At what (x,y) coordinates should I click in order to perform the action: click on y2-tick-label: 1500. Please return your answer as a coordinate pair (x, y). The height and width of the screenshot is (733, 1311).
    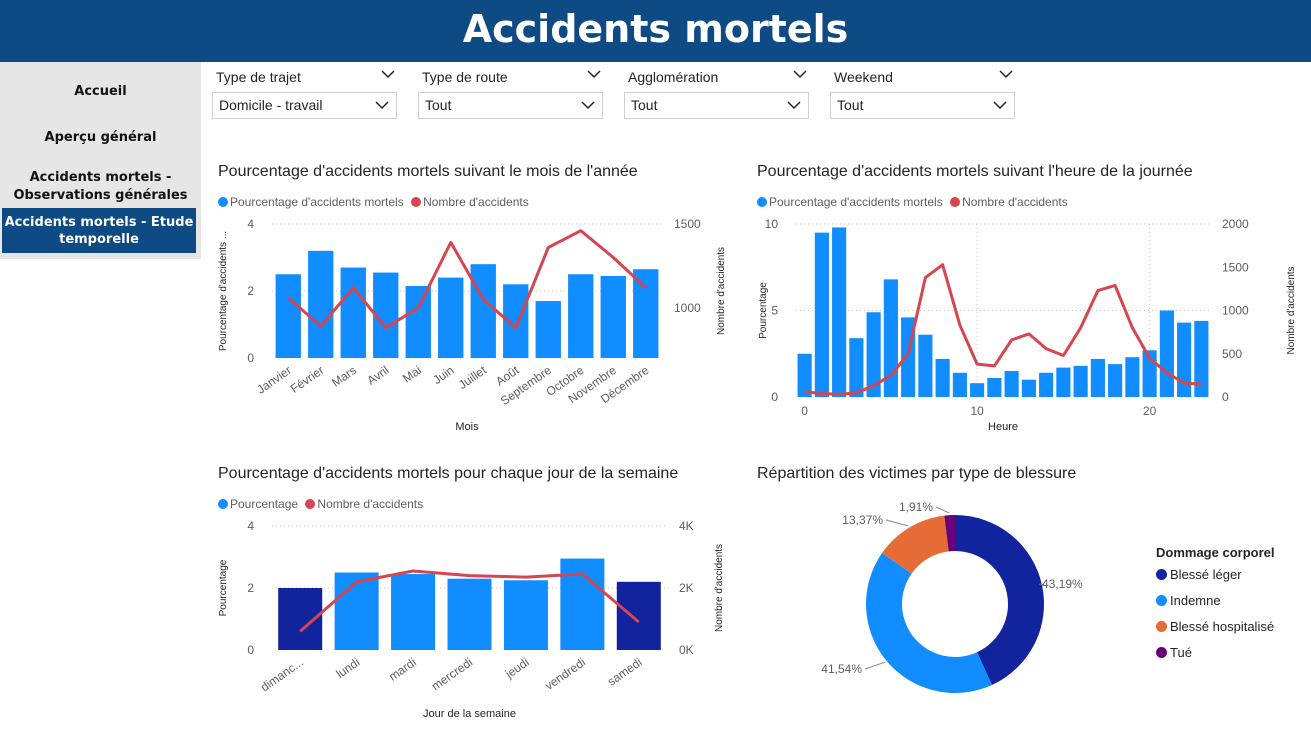
    Looking at the image, I should click on (687, 224).